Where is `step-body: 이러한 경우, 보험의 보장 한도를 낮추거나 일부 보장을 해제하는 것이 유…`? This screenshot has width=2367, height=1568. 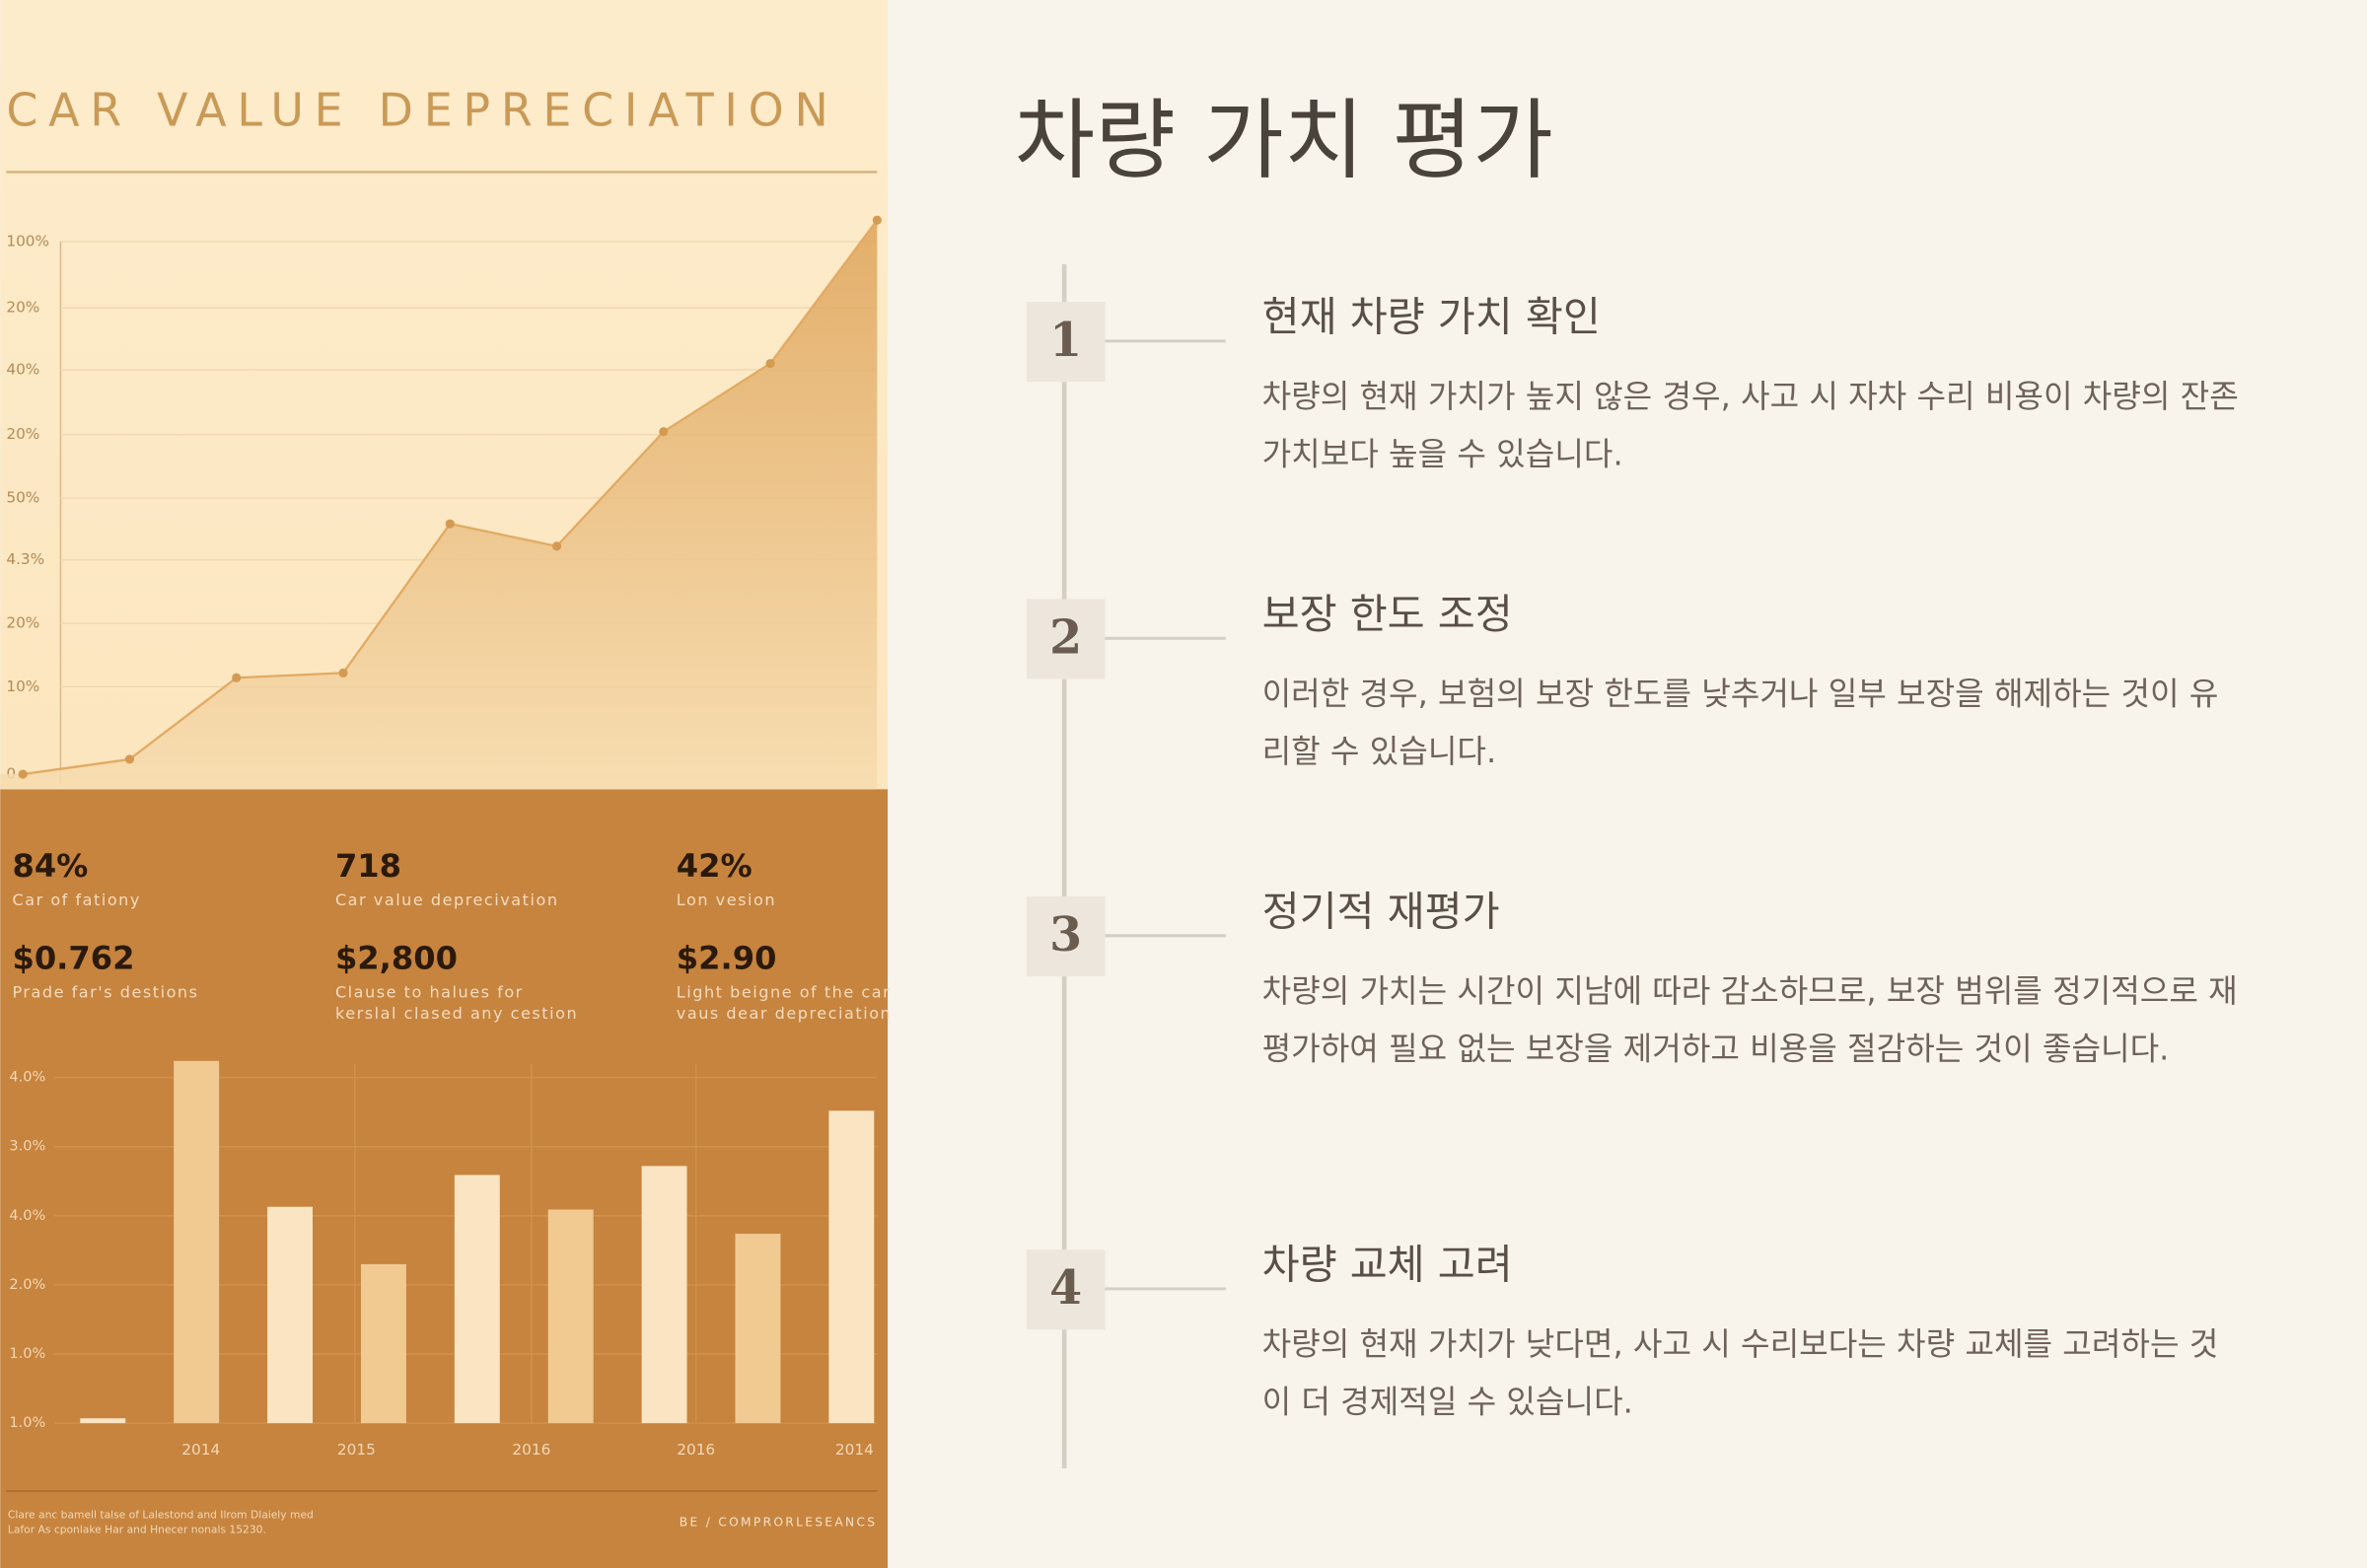
step-body: 이러한 경우, 보험의 보장 한도를 낮추거나 일부 보장을 해제하는 것이 유… is located at coordinates (1740, 722).